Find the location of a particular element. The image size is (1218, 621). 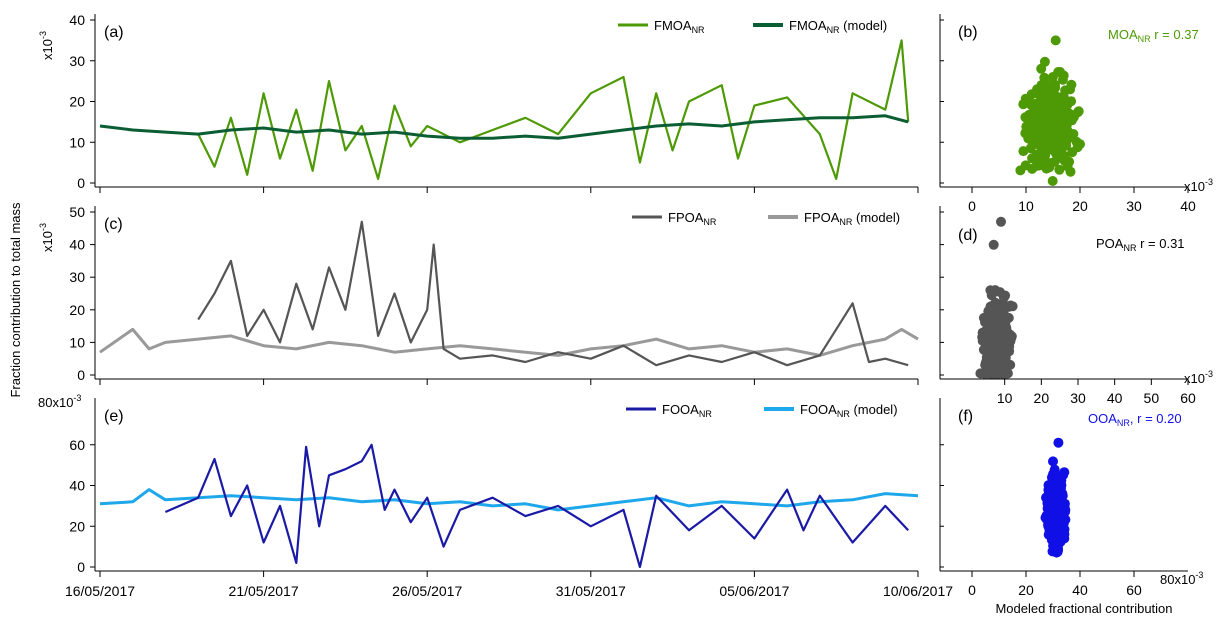

x-scale-label-f: 80x10⁻³ is located at coordinates (1181, 578).